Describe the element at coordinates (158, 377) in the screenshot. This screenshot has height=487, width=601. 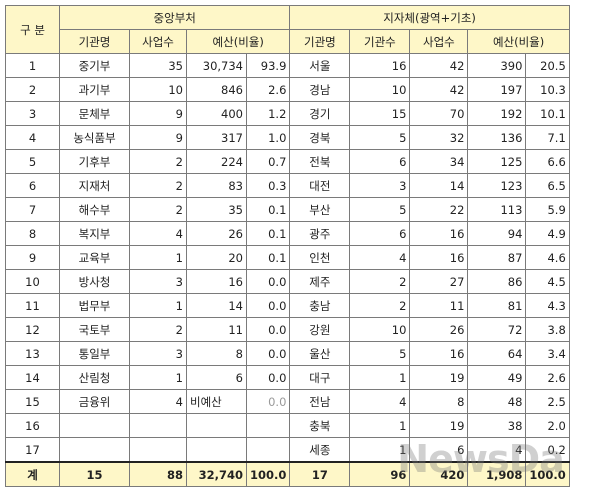
I see `cell-c-cnt: 1` at that location.